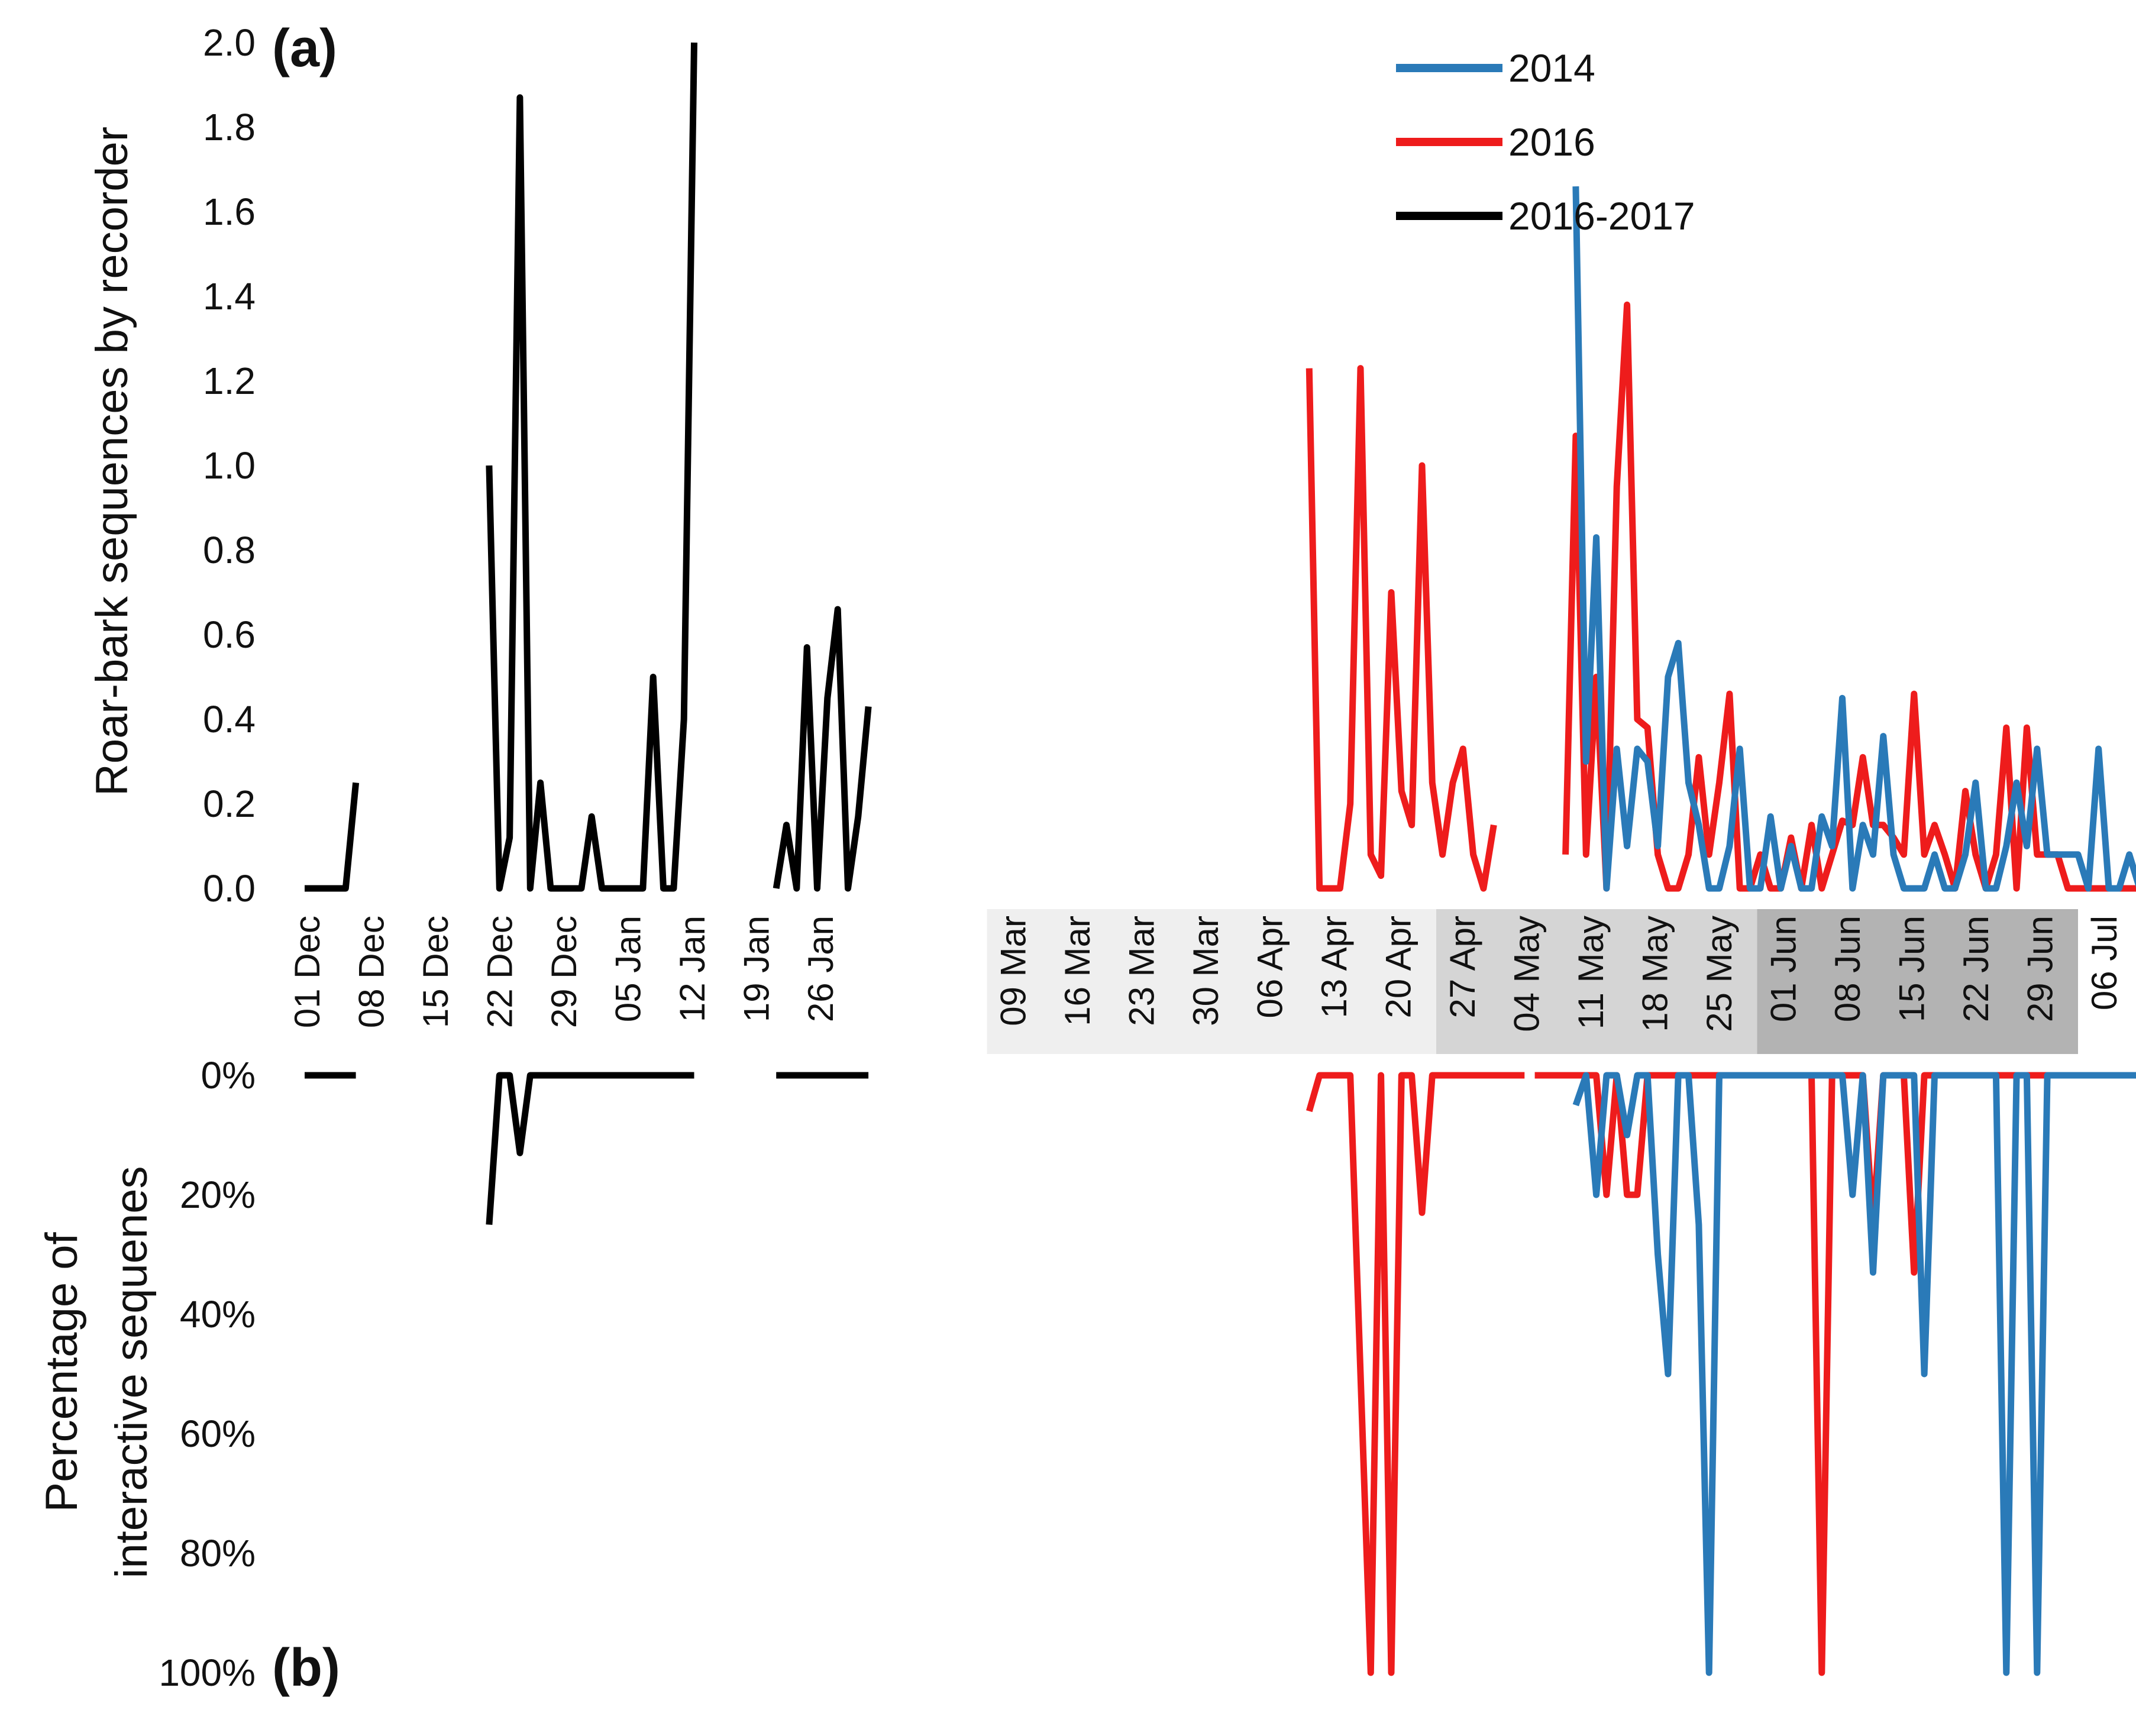 The image size is (2136, 1736). I want to click on legend-label-2016: 2016, so click(1551, 142).